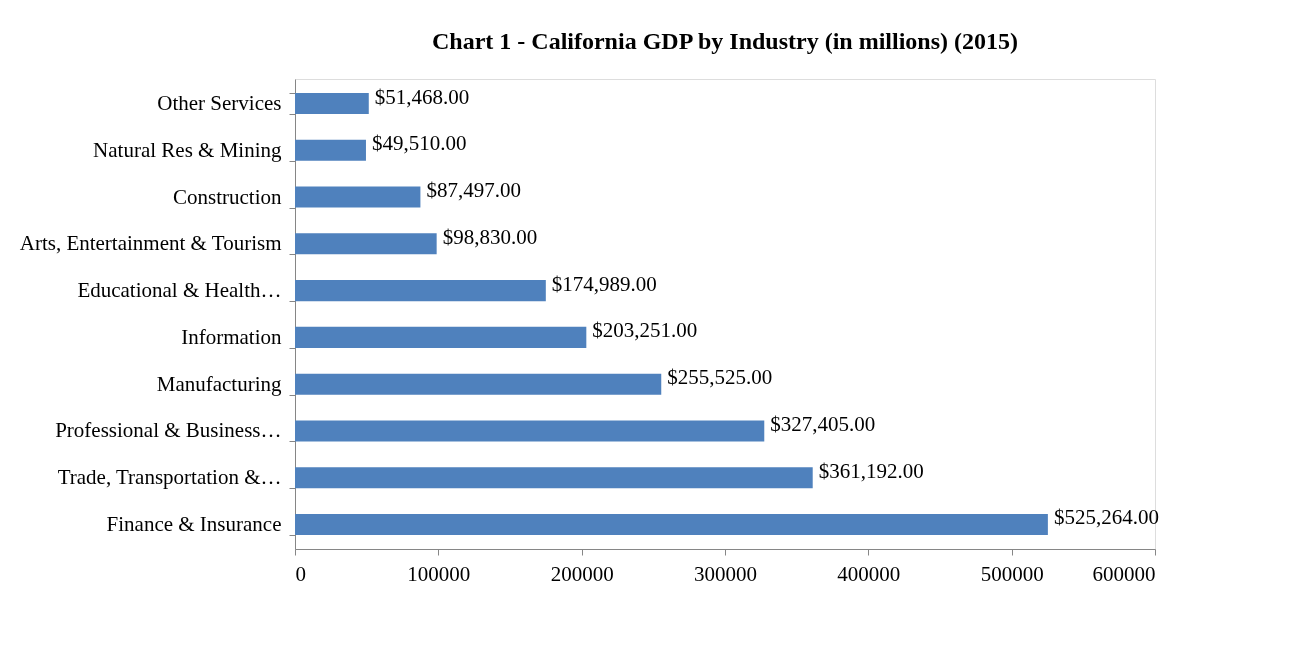 The height and width of the screenshot is (652, 1307). What do you see at coordinates (1012, 573) in the screenshot?
I see `x-tick-label: 500000` at bounding box center [1012, 573].